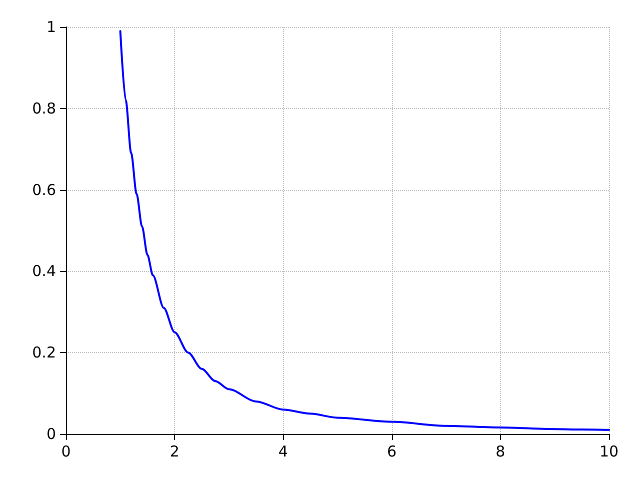  Describe the element at coordinates (501, 451) in the screenshot. I see `x-tick-label: 8` at that location.